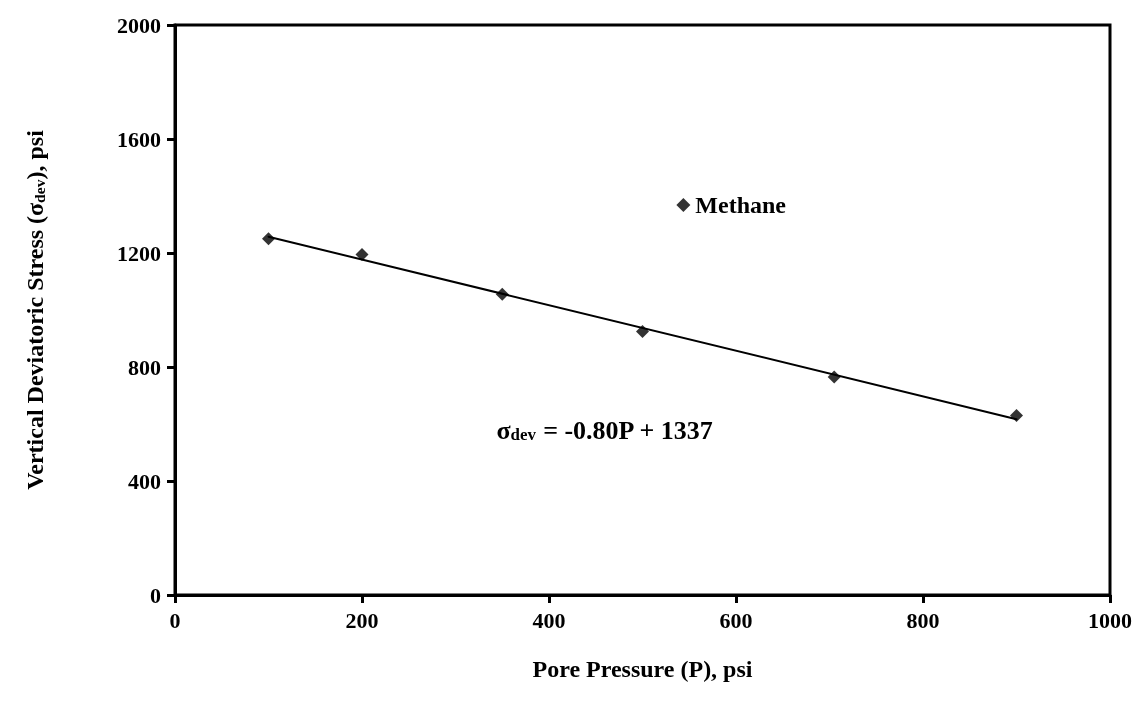  I want to click on x-tick-label: 1000, so click(1110, 620).